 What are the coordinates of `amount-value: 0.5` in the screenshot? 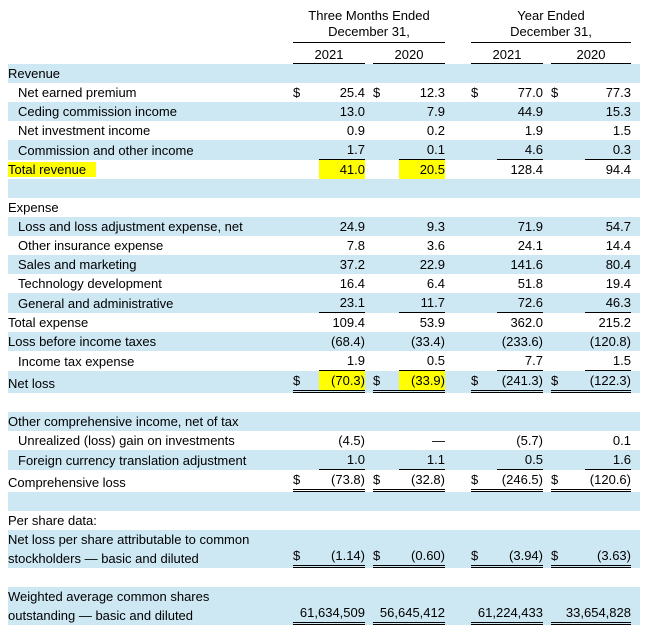 It's located at (520, 460).